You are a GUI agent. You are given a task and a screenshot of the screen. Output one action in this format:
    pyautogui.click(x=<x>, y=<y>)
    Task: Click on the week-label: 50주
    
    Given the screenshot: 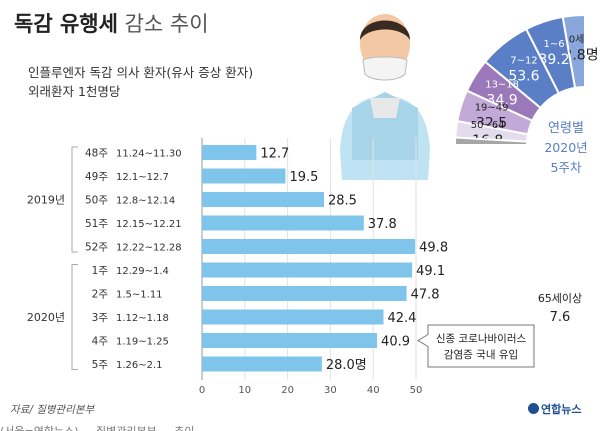 What is the action you would take?
    pyautogui.click(x=96, y=201)
    